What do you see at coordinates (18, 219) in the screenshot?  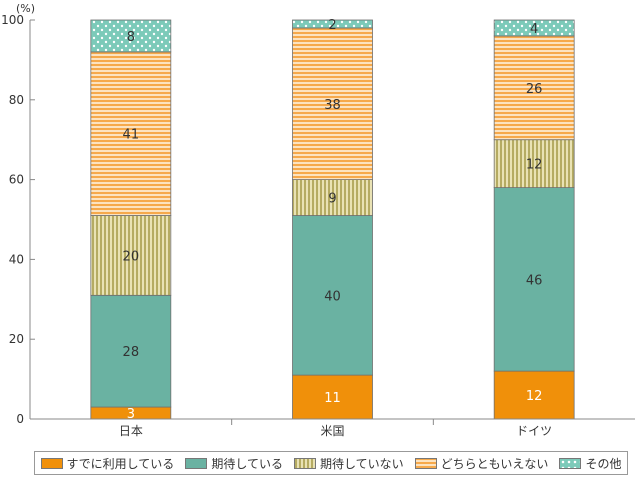 I see `y-axis: 0 20 40 60 80 100` at bounding box center [18, 219].